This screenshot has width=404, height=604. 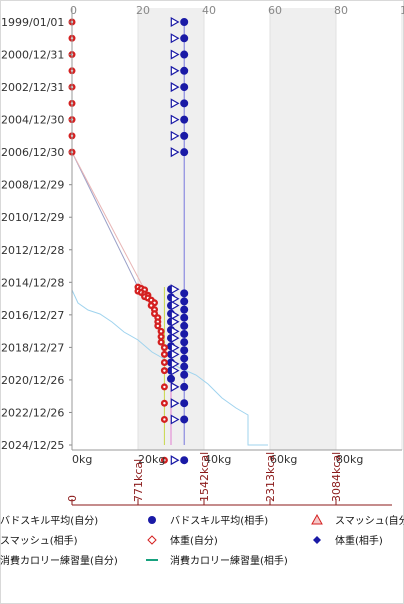 I want to click on kcal-tick-label: 3084kcal, so click(x=336, y=477).